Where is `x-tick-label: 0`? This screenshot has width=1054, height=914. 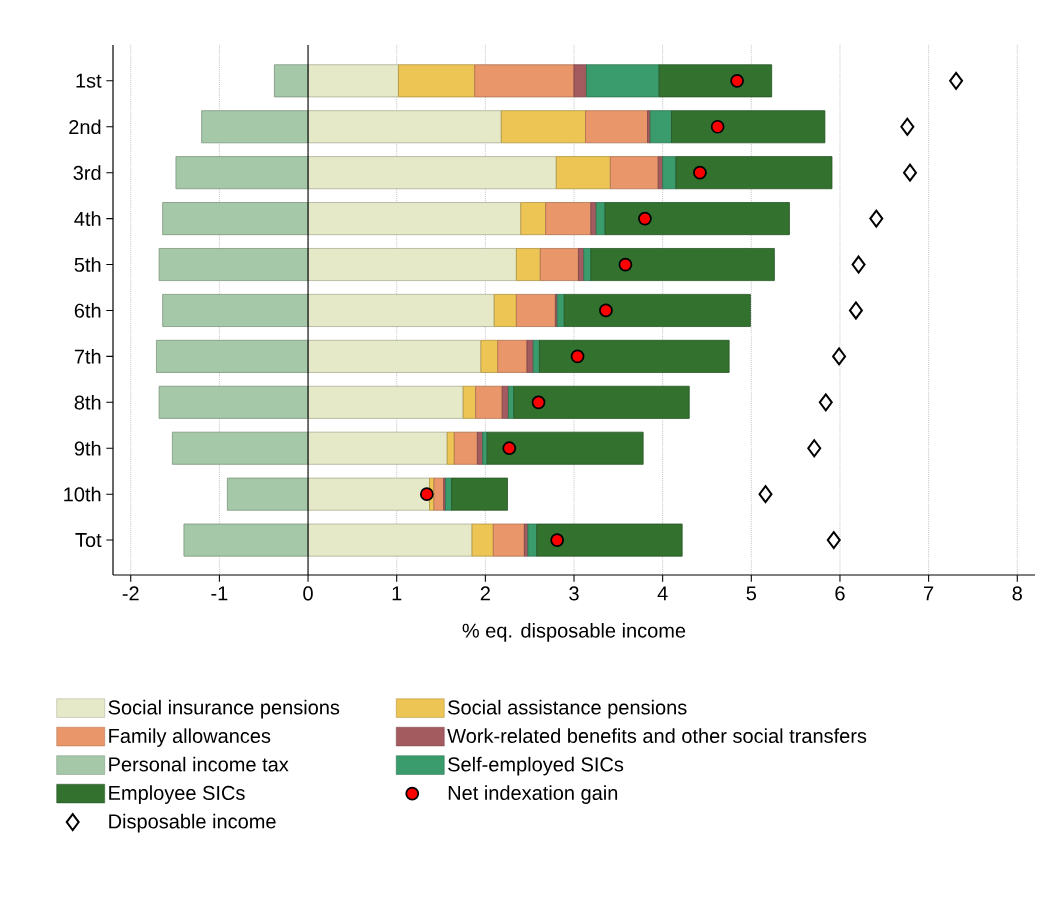
x-tick-label: 0 is located at coordinates (308, 593).